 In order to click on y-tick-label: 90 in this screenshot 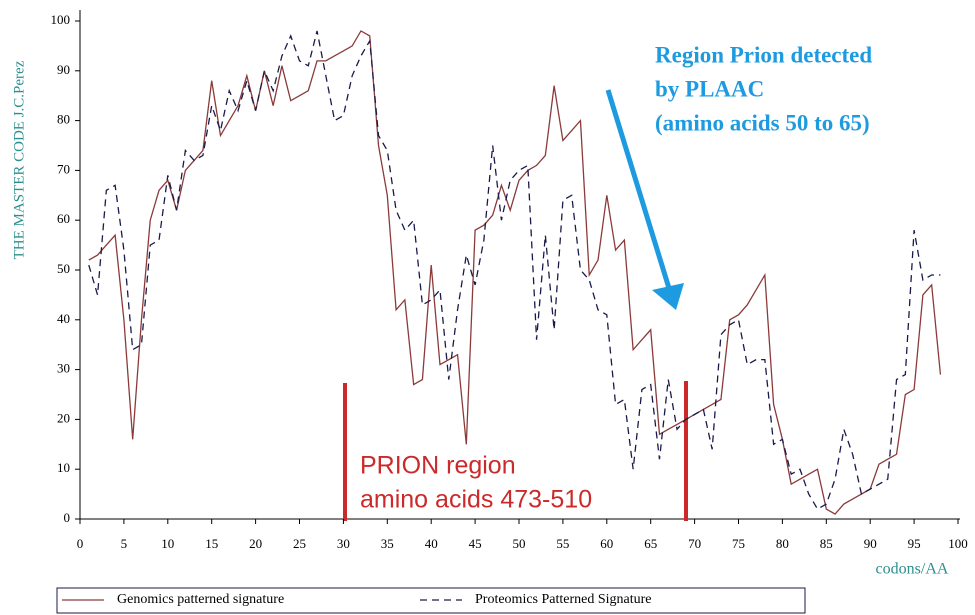, I will do `click(63, 69)`.